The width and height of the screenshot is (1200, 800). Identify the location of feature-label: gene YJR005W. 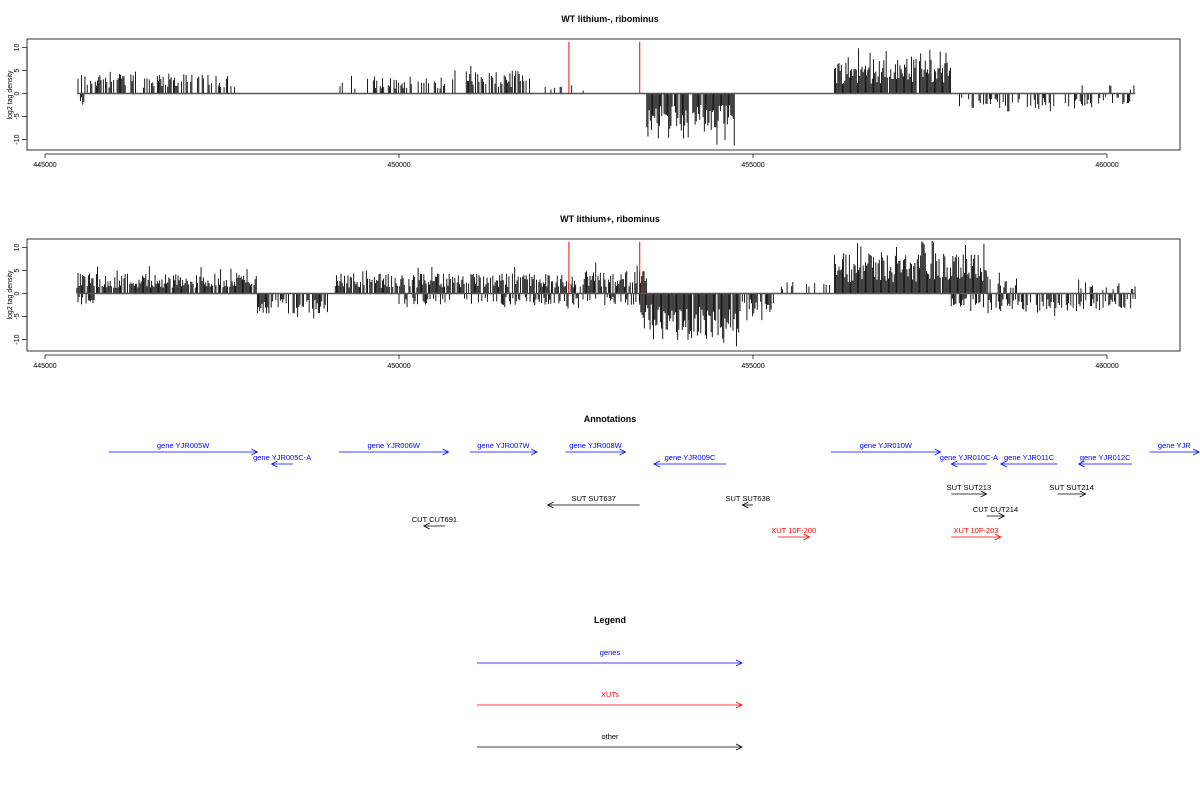
(183, 445).